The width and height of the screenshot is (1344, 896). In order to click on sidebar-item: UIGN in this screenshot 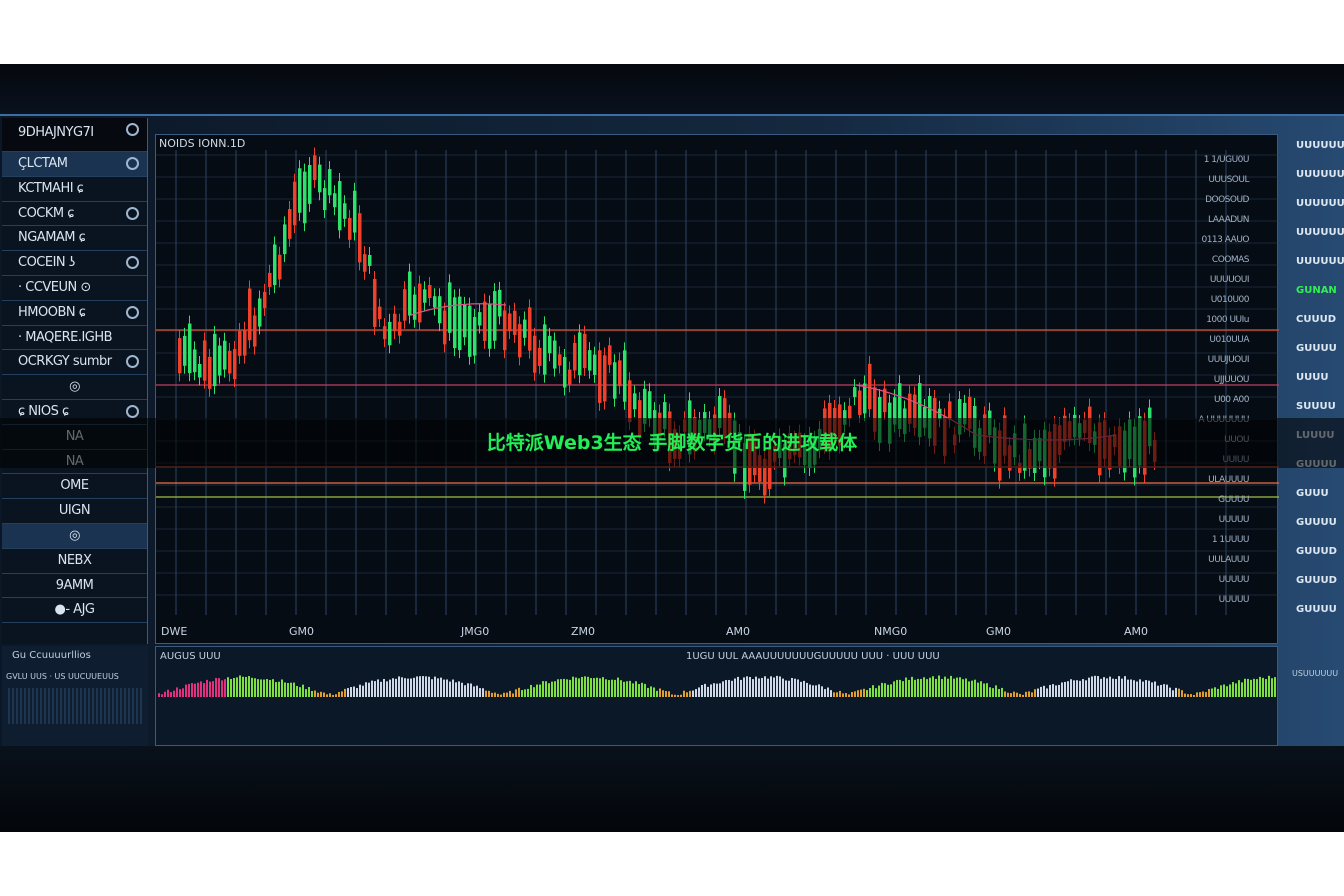, I will do `click(74, 511)`.